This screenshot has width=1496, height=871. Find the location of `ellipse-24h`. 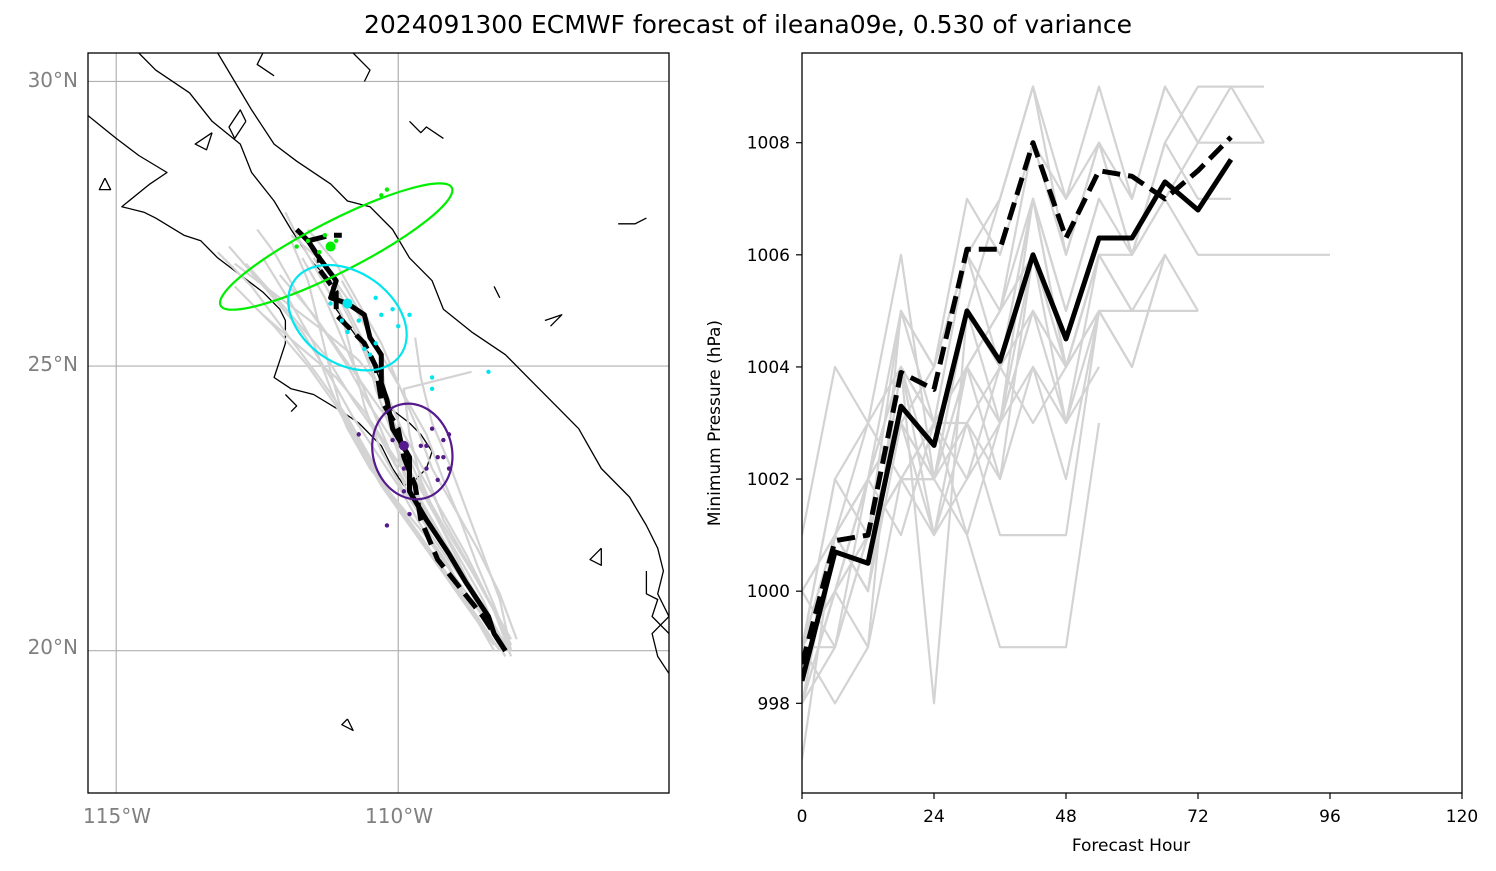

ellipse-24h is located at coordinates (336, 246).